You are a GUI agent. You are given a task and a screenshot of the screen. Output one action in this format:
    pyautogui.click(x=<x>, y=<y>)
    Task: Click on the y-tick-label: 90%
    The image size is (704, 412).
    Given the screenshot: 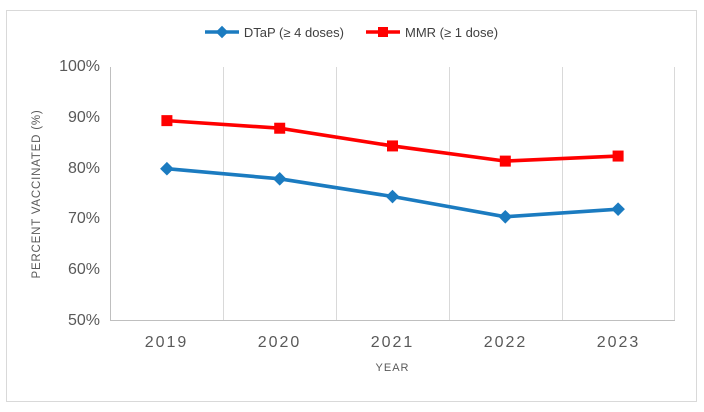 What is the action you would take?
    pyautogui.click(x=83, y=117)
    